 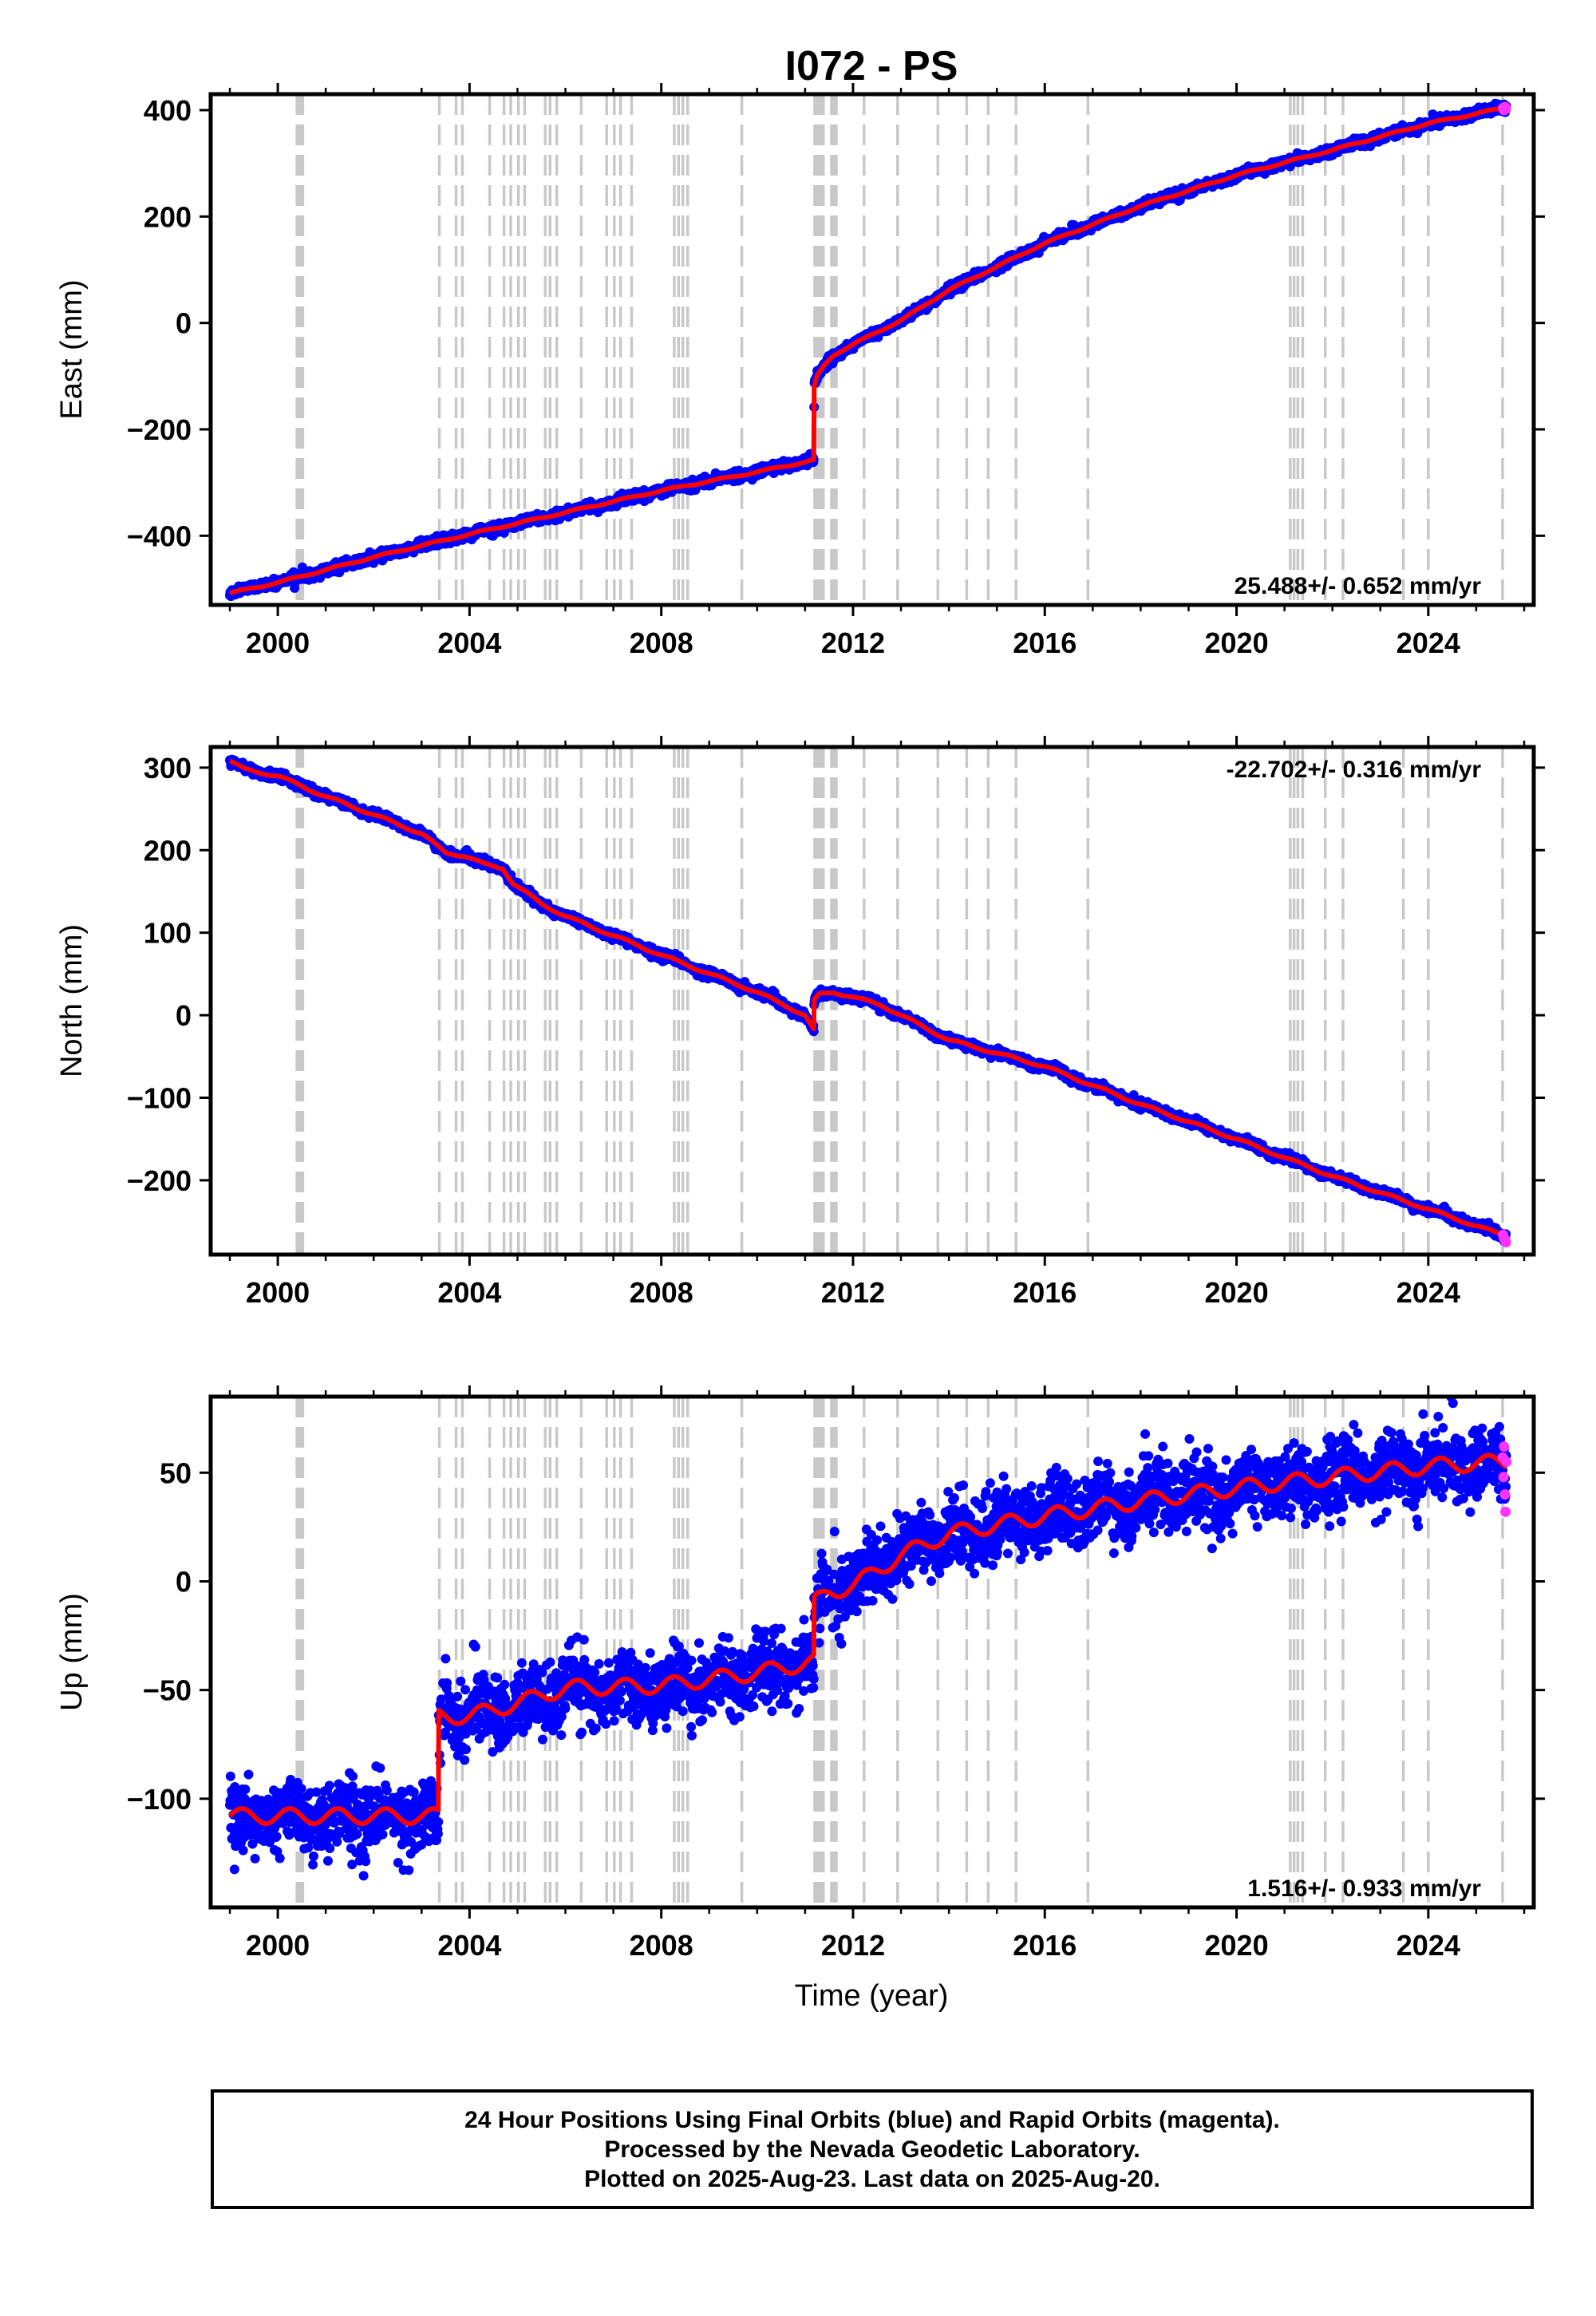 What do you see at coordinates (853, 642) in the screenshot?
I see `x-tick-label: 2012` at bounding box center [853, 642].